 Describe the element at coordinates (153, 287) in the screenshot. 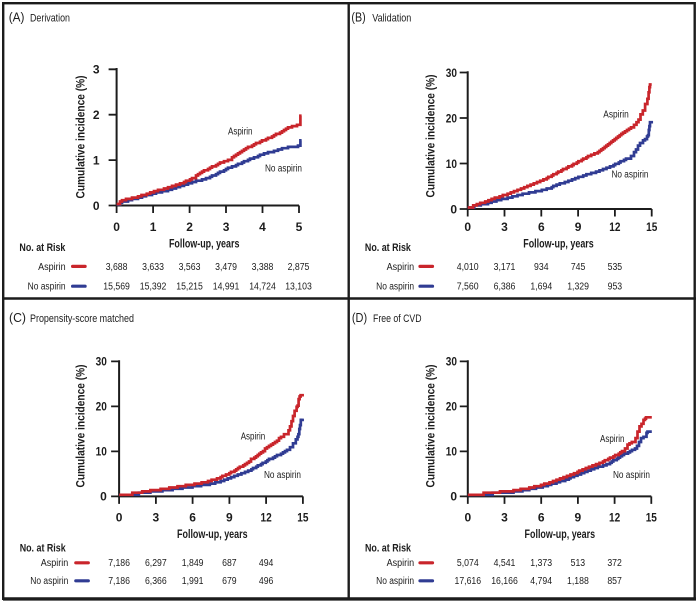

I see `svg-text: 15,392` at that location.